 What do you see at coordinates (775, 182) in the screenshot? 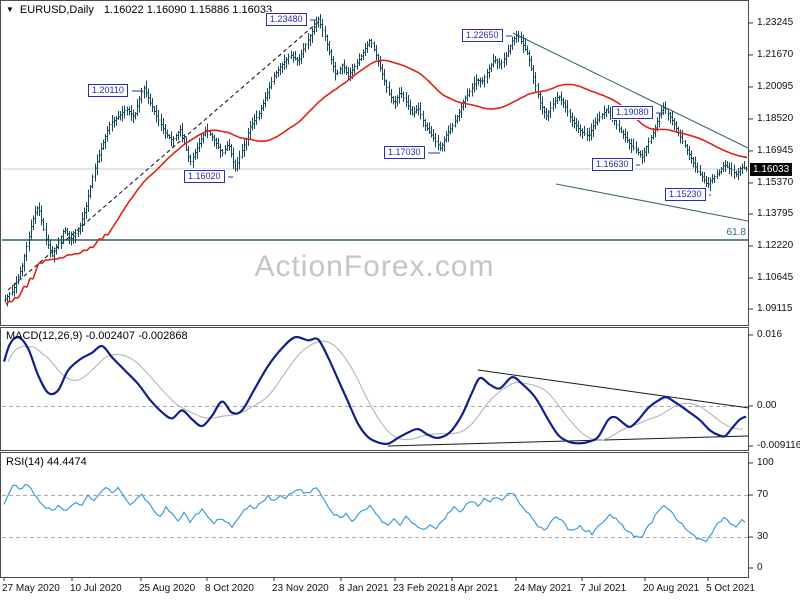
I see `price-axis-tick-label: 1.15370` at bounding box center [775, 182].